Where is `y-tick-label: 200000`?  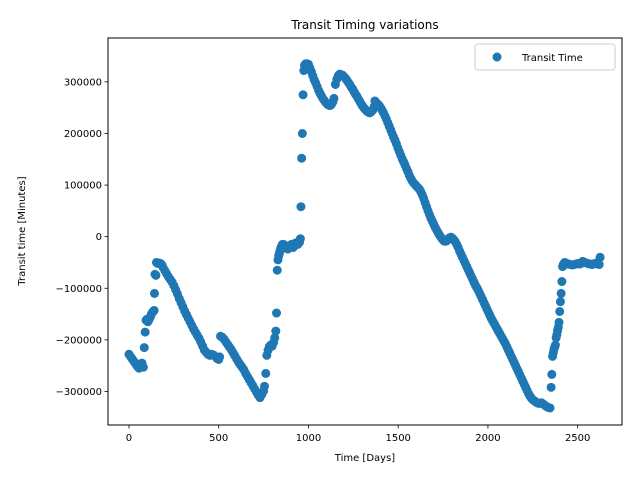 y-tick-label: 200000 is located at coordinates (83, 134).